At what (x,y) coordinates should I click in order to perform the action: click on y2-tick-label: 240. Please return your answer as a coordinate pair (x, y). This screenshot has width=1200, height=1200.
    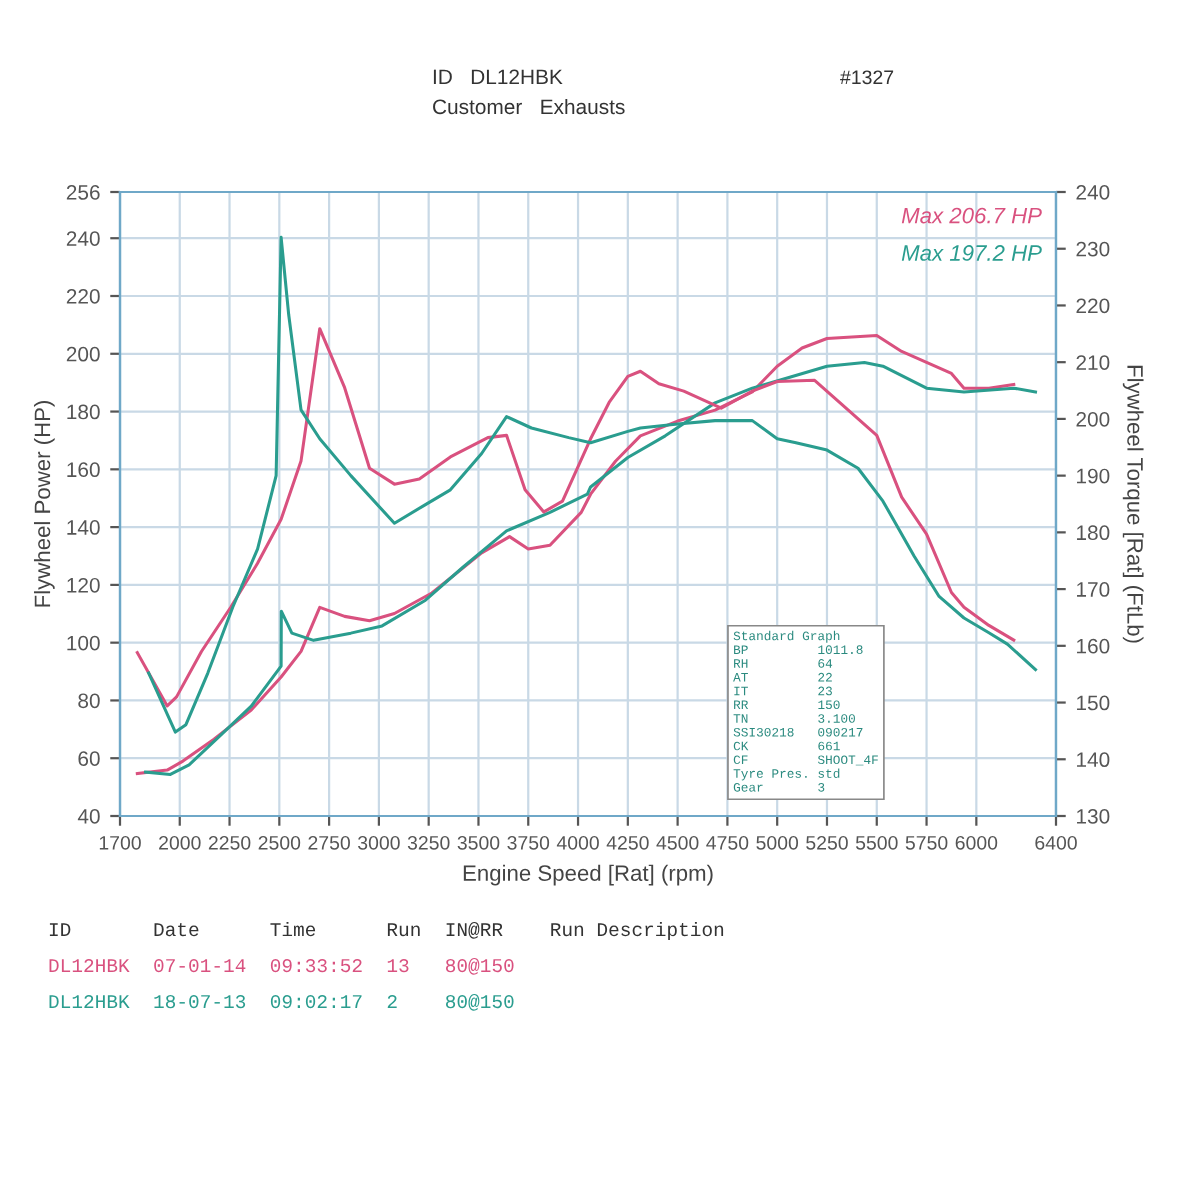
    Looking at the image, I should click on (1093, 192).